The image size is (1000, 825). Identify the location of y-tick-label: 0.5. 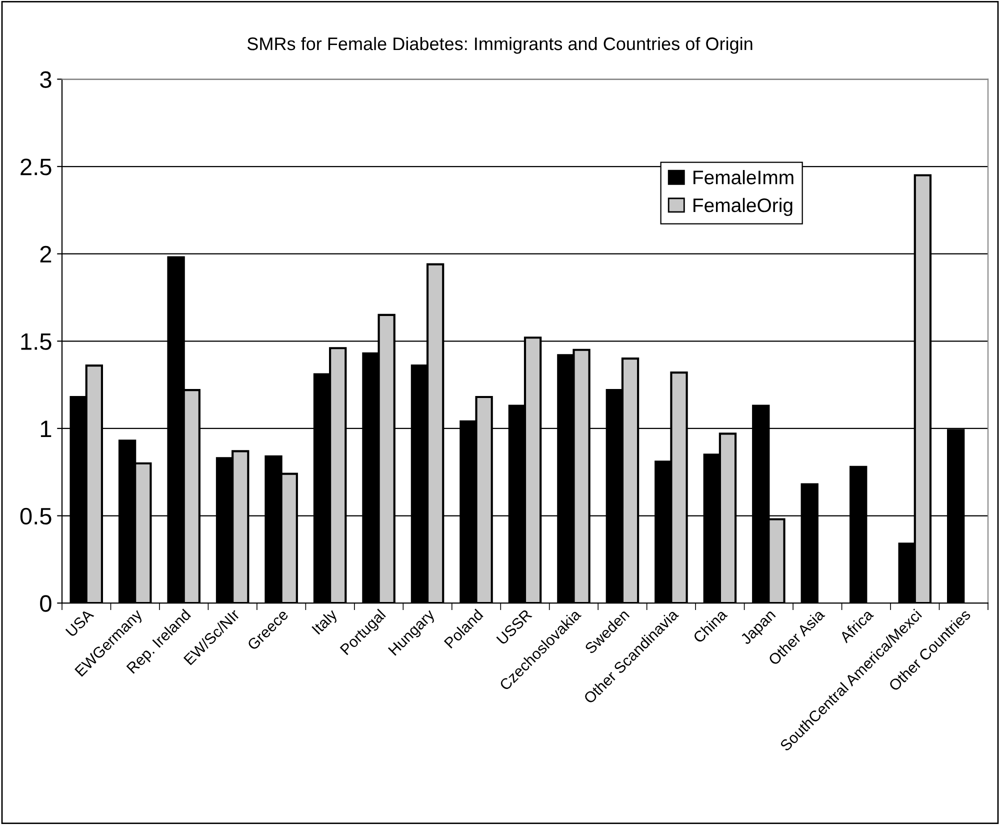
(36, 516).